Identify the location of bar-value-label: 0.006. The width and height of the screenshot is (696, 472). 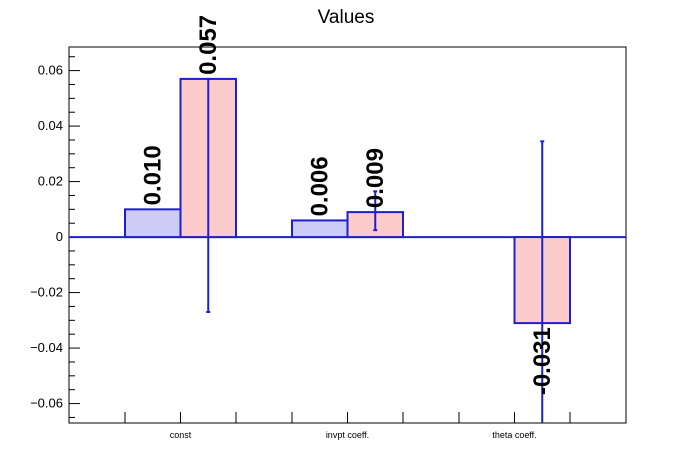
(320, 186).